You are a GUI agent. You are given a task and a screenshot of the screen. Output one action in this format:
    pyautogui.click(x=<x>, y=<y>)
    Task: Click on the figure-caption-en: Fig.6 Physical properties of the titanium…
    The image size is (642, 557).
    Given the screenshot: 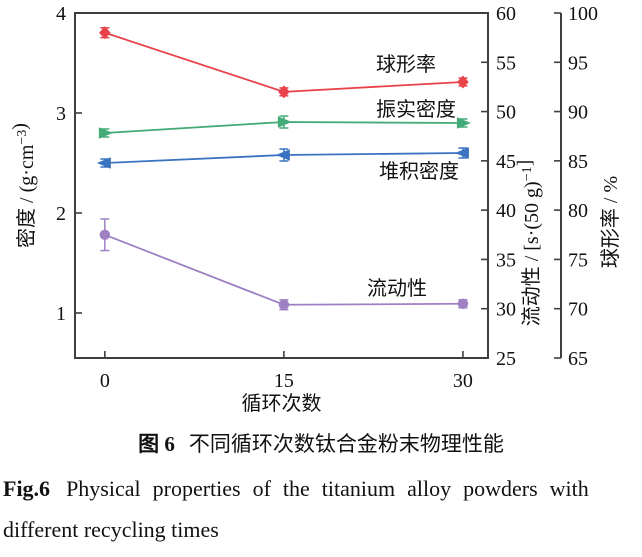 What is the action you would take?
    pyautogui.click(x=321, y=489)
    